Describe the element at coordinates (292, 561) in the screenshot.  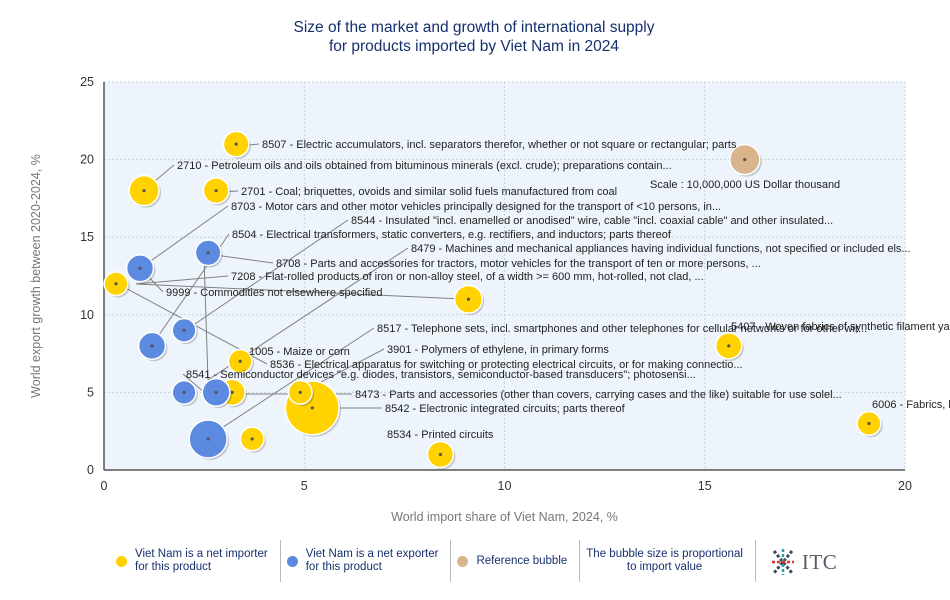
I see `exporter-dot-icon` at that location.